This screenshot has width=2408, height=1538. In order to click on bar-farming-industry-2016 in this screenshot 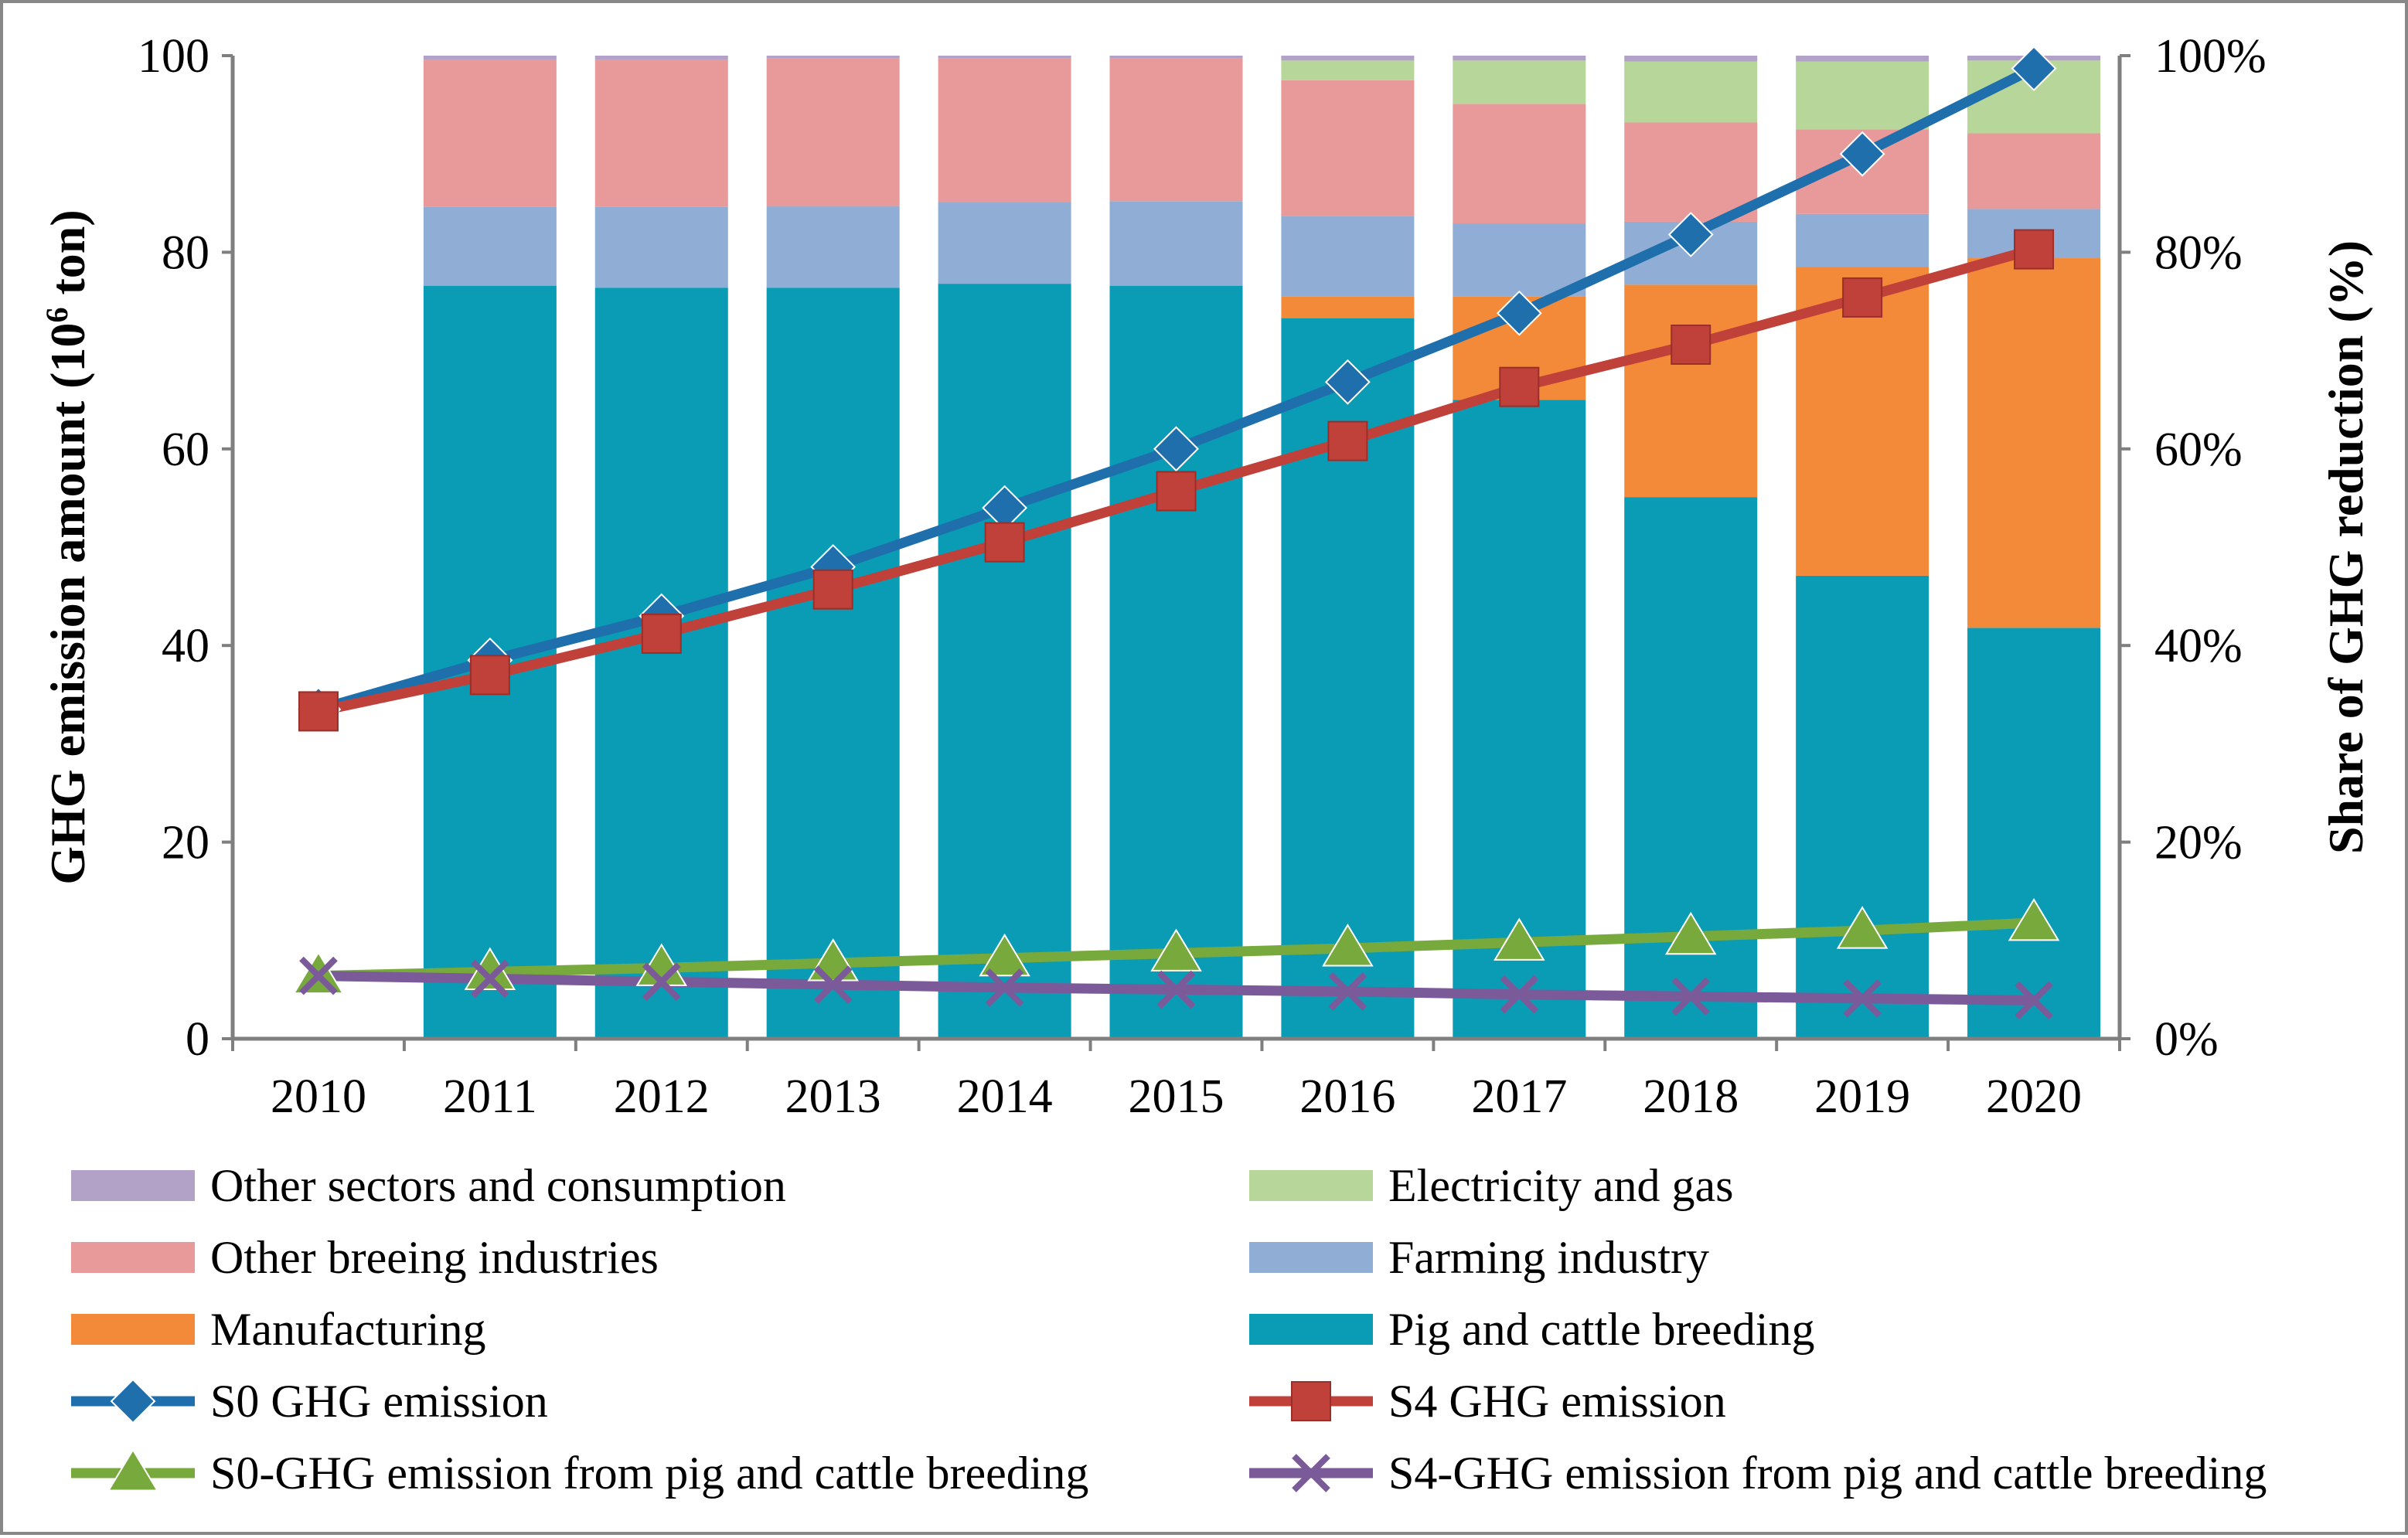, I will do `click(1348, 256)`.